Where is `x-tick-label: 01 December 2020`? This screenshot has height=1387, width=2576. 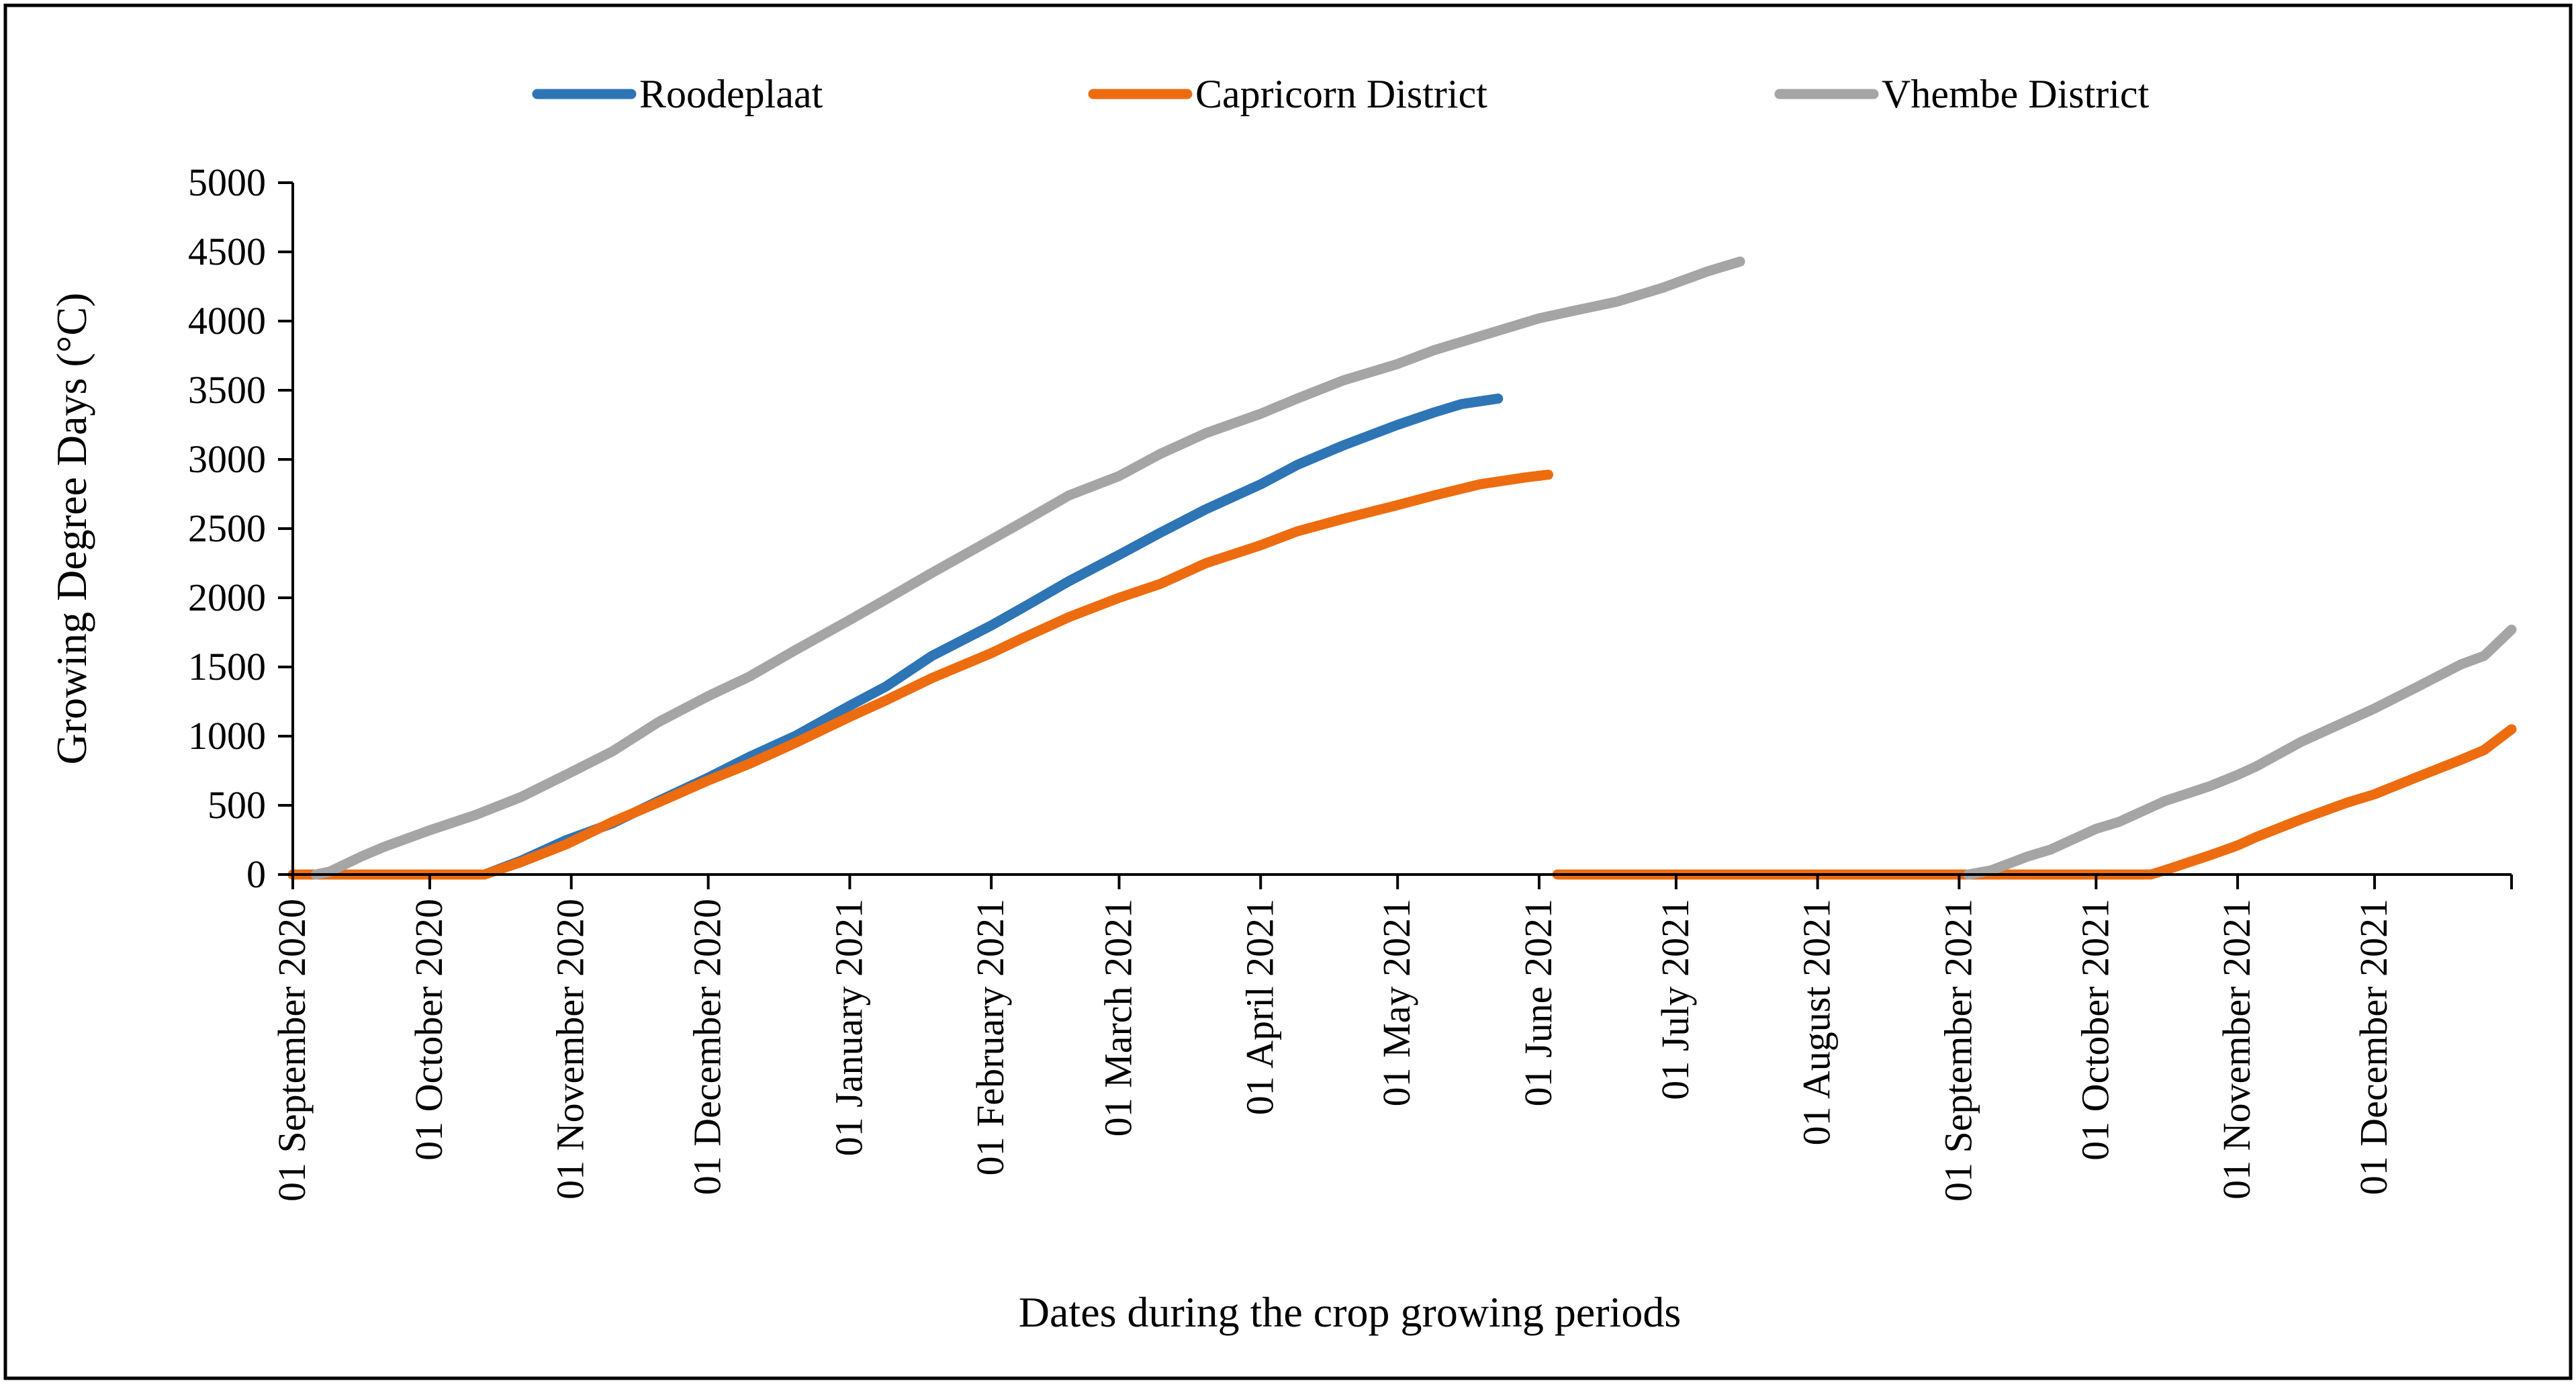 x-tick-label: 01 December 2020 is located at coordinates (707, 1047).